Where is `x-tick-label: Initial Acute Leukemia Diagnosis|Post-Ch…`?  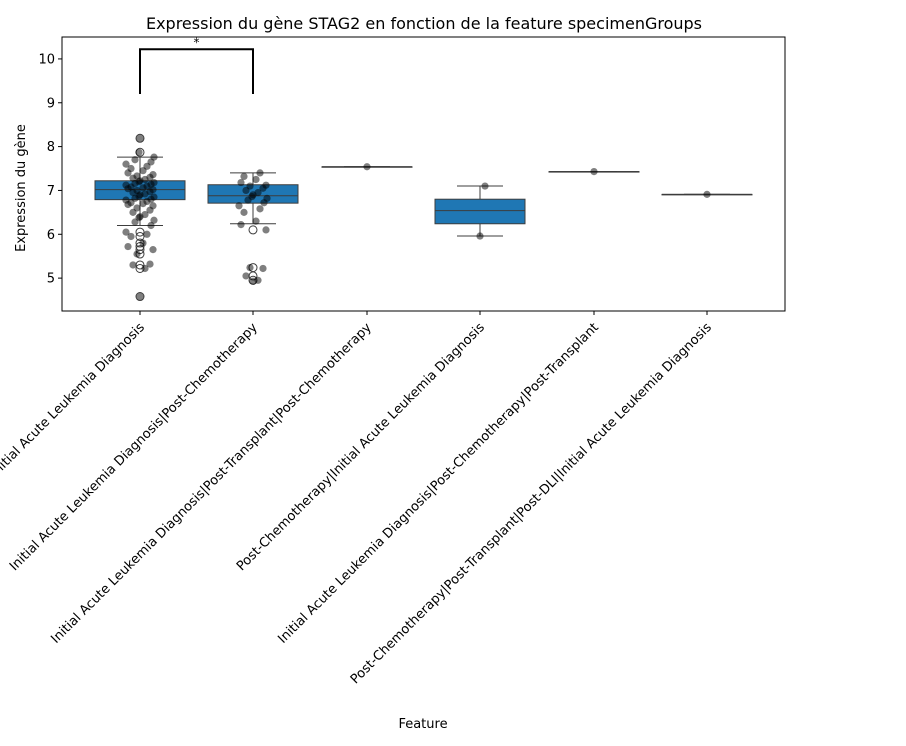
x-tick-label: Initial Acute Leukemia Diagnosis|Post-Ch… is located at coordinates (134, 447).